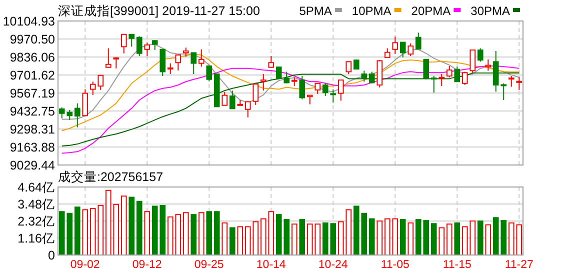 Image resolution: width=578 pixels, height=276 pixels. Describe the element at coordinates (33, 129) in the screenshot. I see `y-tick-label: 9298.31` at that location.